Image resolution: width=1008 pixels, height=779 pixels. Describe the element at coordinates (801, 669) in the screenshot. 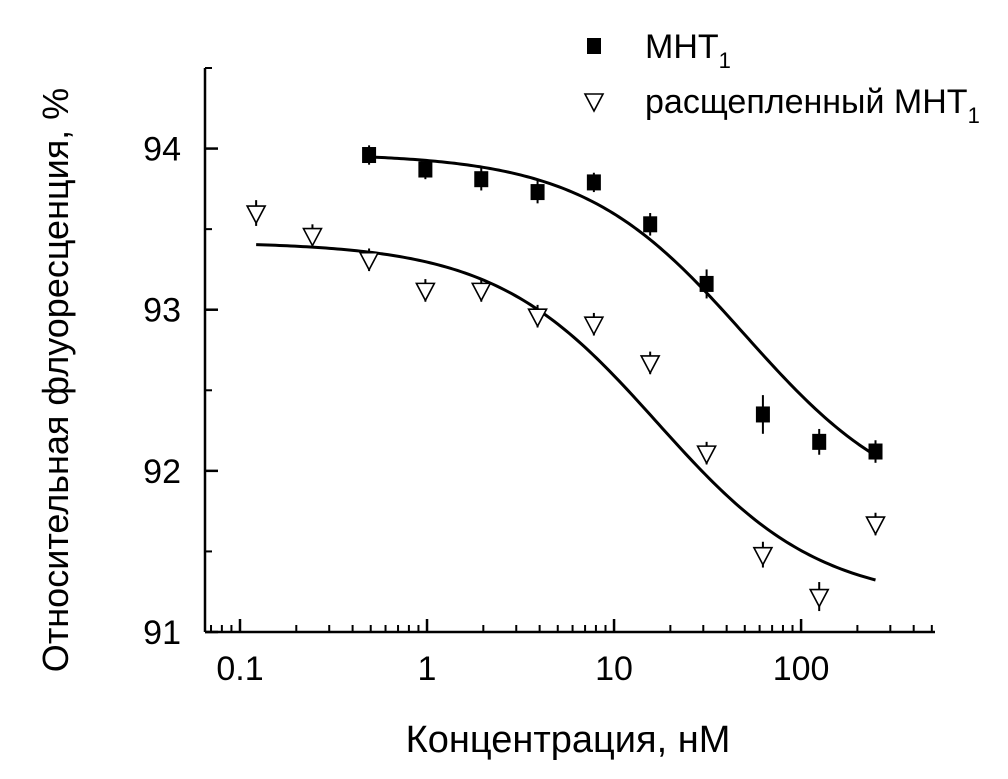

I see `x-tick-label: 100` at that location.